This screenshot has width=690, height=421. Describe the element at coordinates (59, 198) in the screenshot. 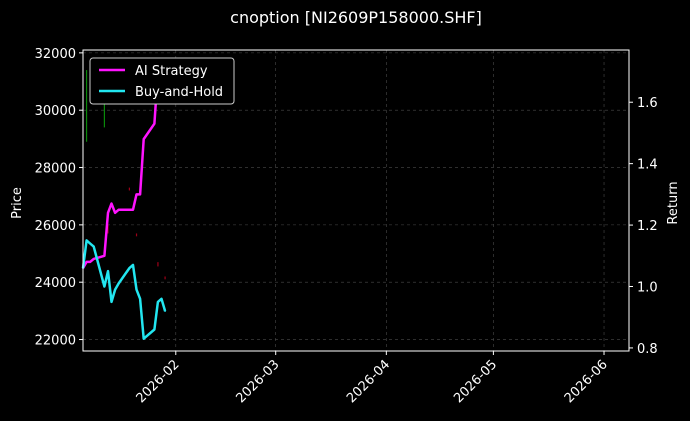

I see `y-axis-left: 22000 24000 26000 28000 30000 32000` at that location.